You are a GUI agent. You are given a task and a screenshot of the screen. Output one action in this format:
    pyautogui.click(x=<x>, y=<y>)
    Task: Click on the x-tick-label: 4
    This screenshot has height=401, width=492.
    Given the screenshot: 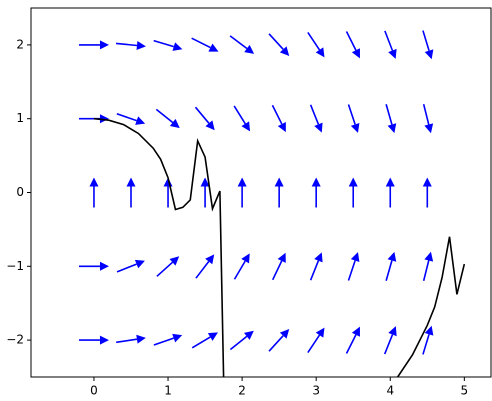 What is the action you would take?
    pyautogui.click(x=390, y=391)
    